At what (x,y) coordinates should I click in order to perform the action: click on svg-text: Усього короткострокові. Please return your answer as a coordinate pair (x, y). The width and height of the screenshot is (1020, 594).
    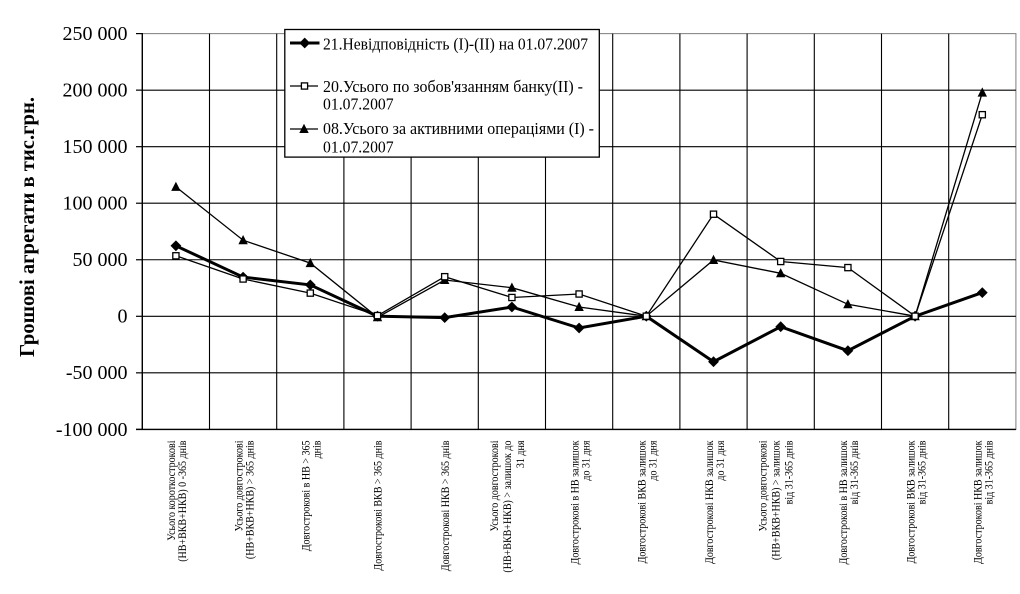
    Looking at the image, I should click on (171, 490).